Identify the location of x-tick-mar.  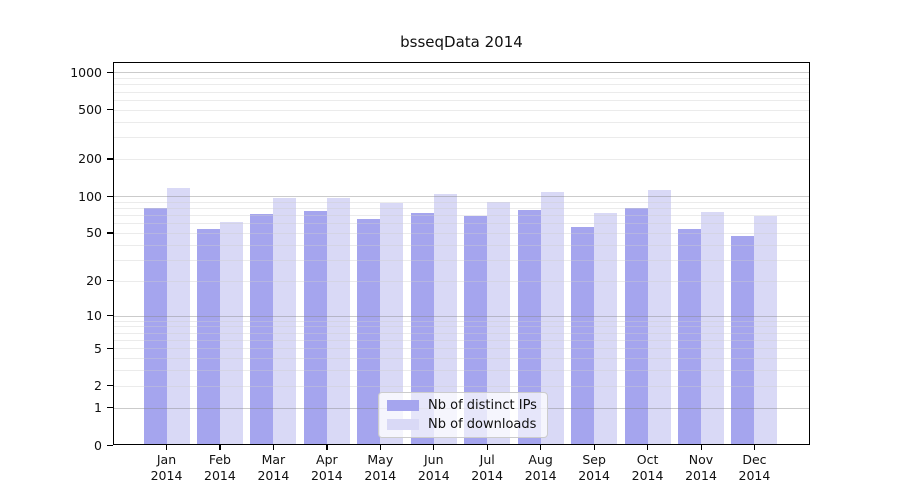
(273, 447).